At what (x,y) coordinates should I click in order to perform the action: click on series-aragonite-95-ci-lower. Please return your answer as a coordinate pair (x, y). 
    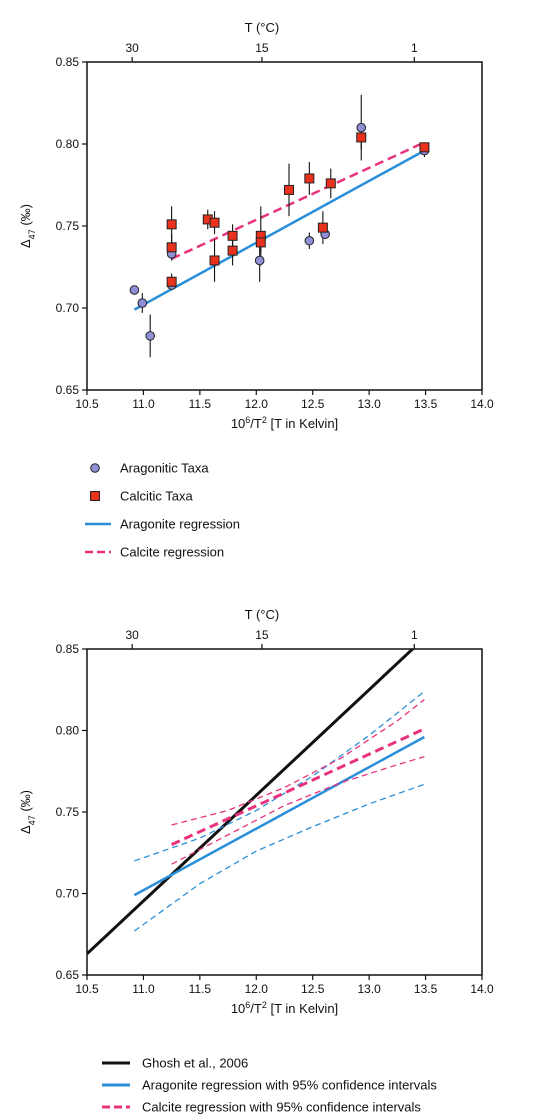
    Looking at the image, I should click on (279, 857).